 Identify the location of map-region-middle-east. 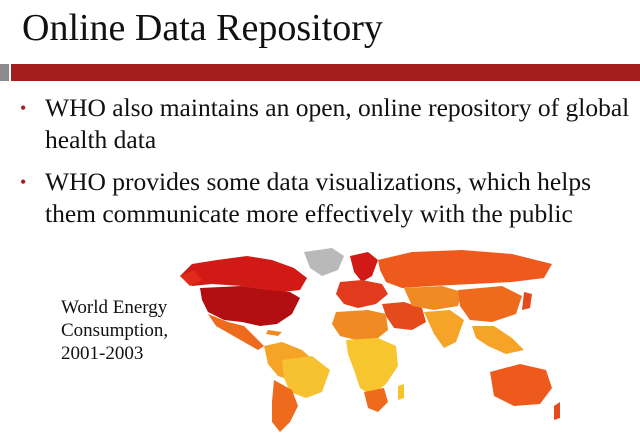
(404, 316).